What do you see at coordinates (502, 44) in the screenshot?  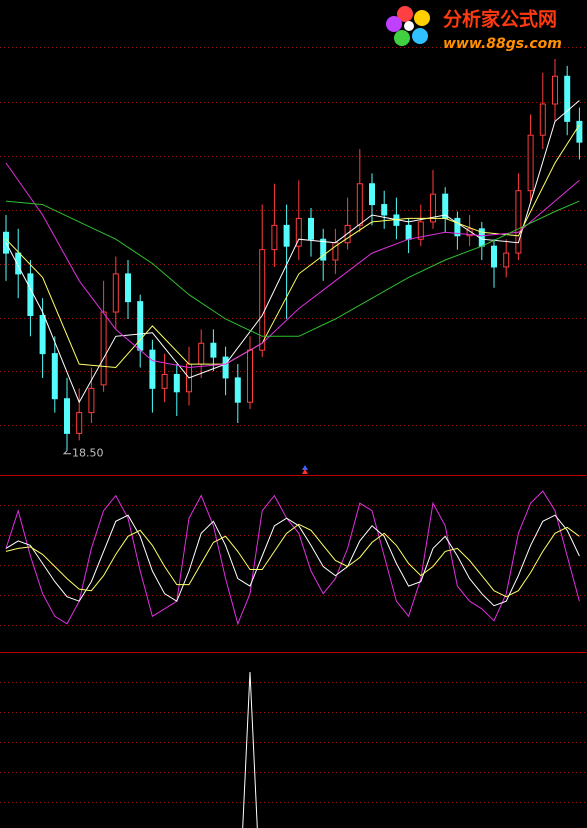 I see `logo-url: www.88gs.com` at bounding box center [502, 44].